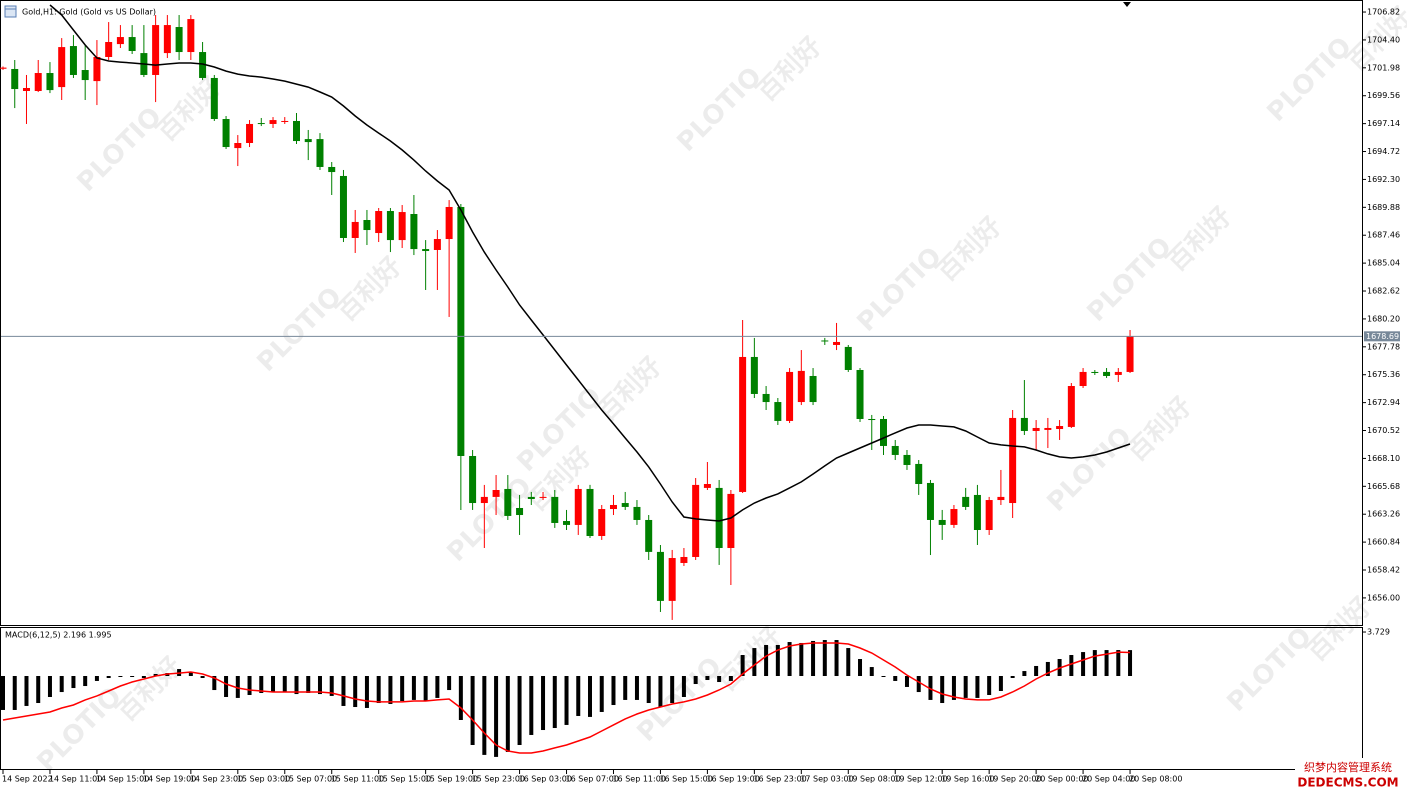 The width and height of the screenshot is (1407, 794). What do you see at coordinates (75, 779) in the screenshot?
I see `x-tick-label: 14 Sep 11:00` at bounding box center [75, 779].